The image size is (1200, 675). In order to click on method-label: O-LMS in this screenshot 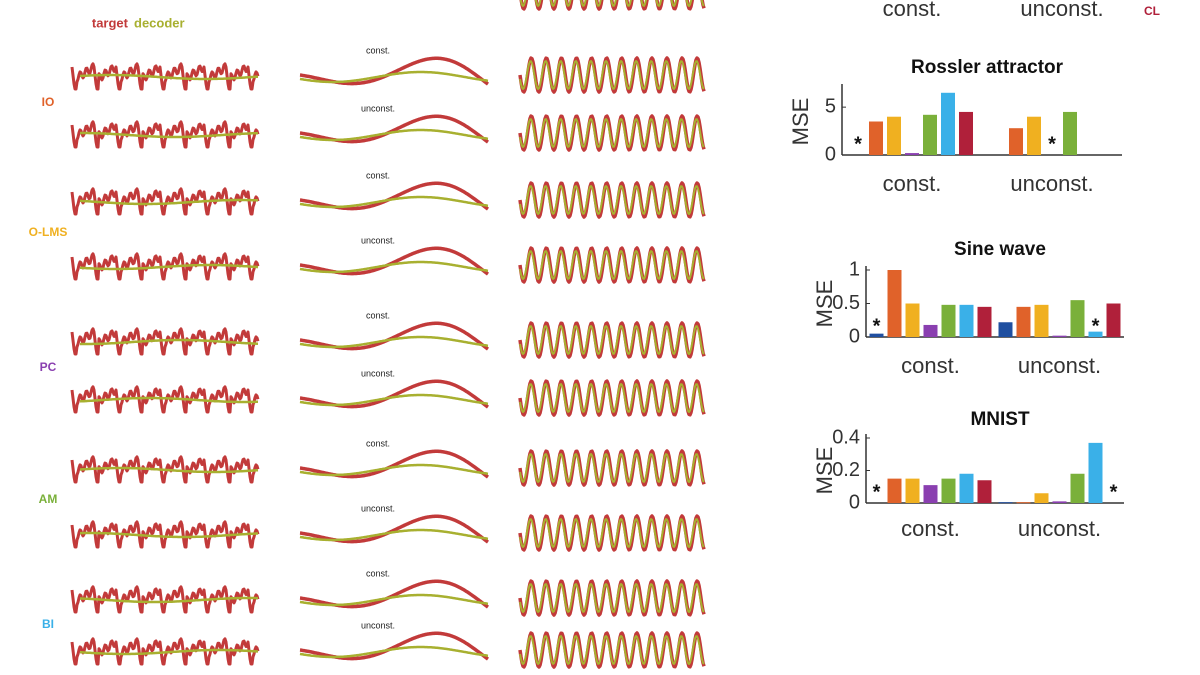, I will do `click(48, 232)`.